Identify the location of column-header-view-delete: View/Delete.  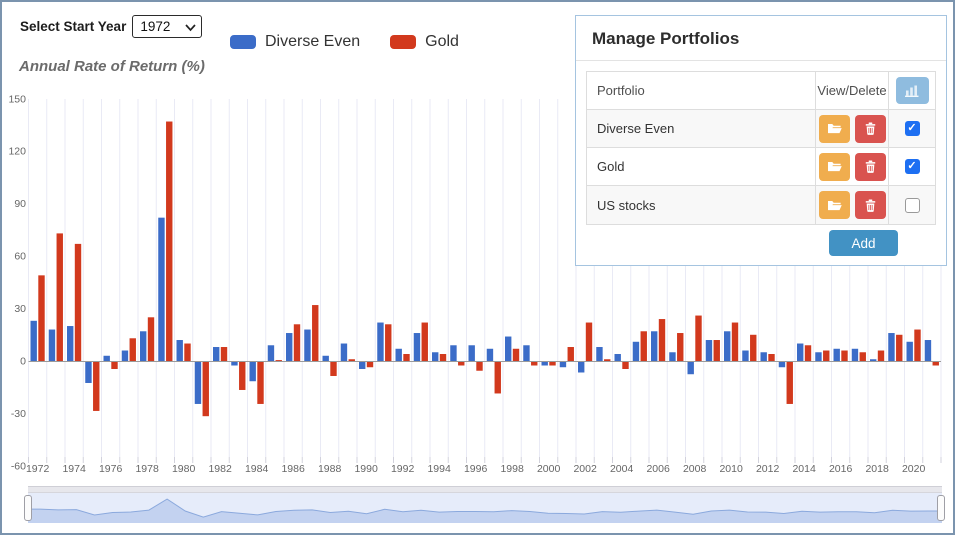
(852, 90).